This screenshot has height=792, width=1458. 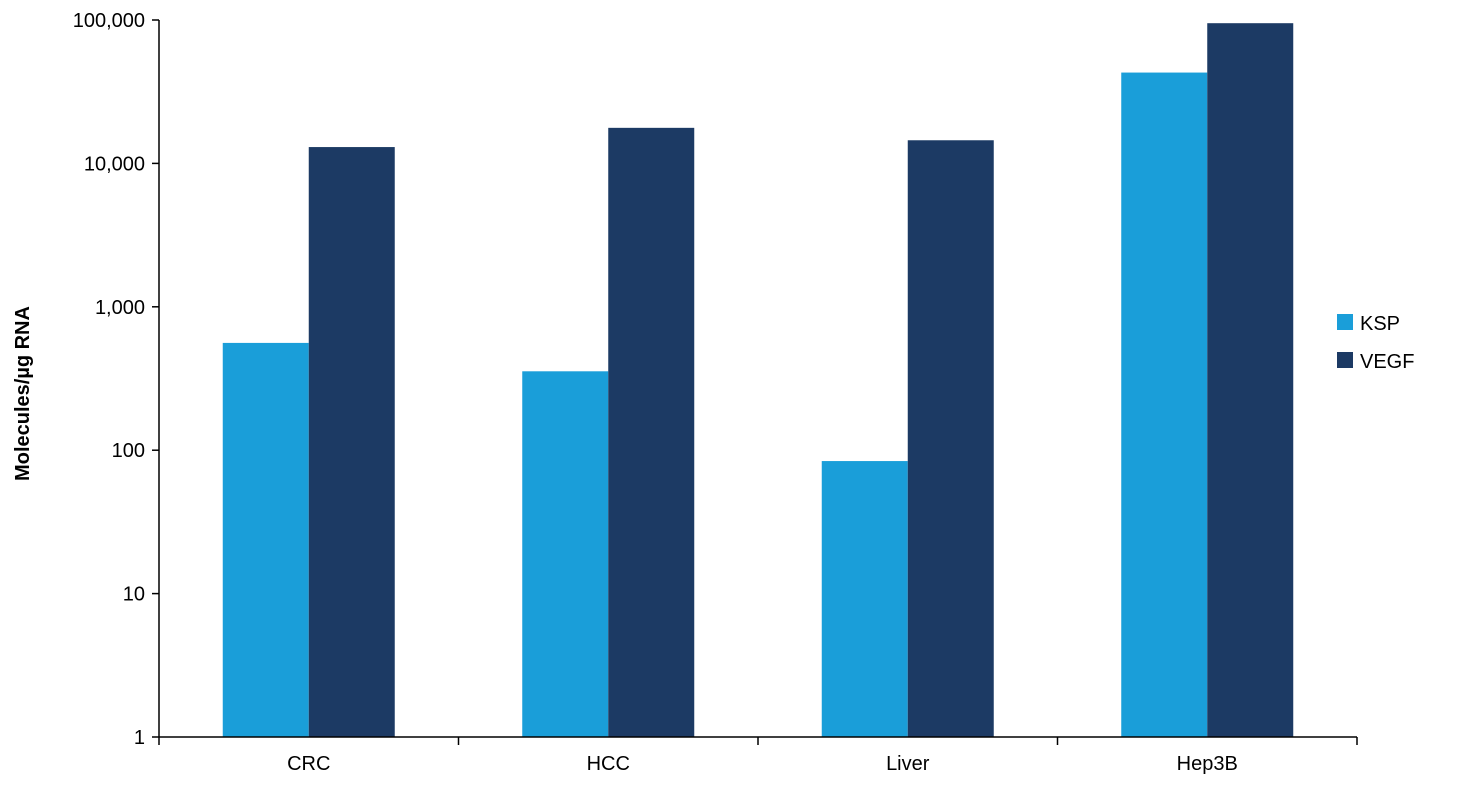 What do you see at coordinates (1345, 360) in the screenshot?
I see `legend-swatch-vegf` at bounding box center [1345, 360].